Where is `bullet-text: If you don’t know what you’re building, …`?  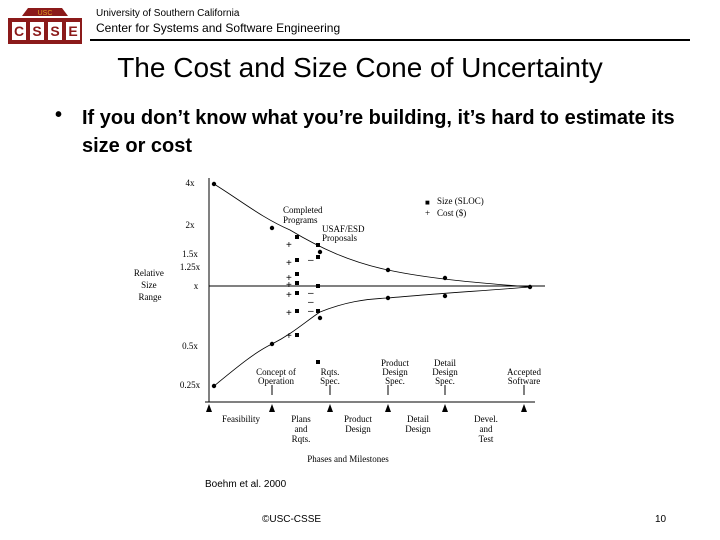 bullet-text: If you don’t know what you’re building, … is located at coordinates (378, 132).